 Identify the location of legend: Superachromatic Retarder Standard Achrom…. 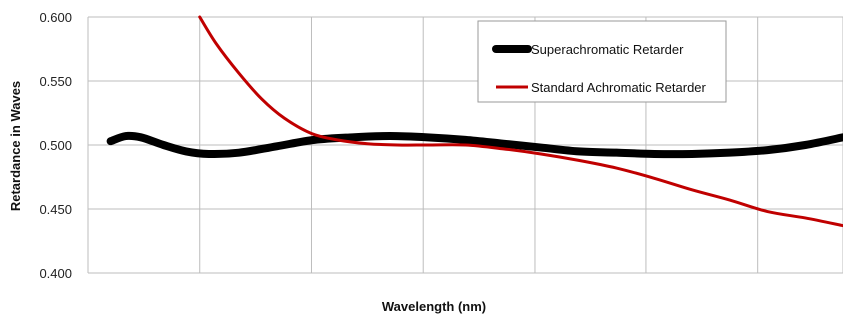
(602, 61).